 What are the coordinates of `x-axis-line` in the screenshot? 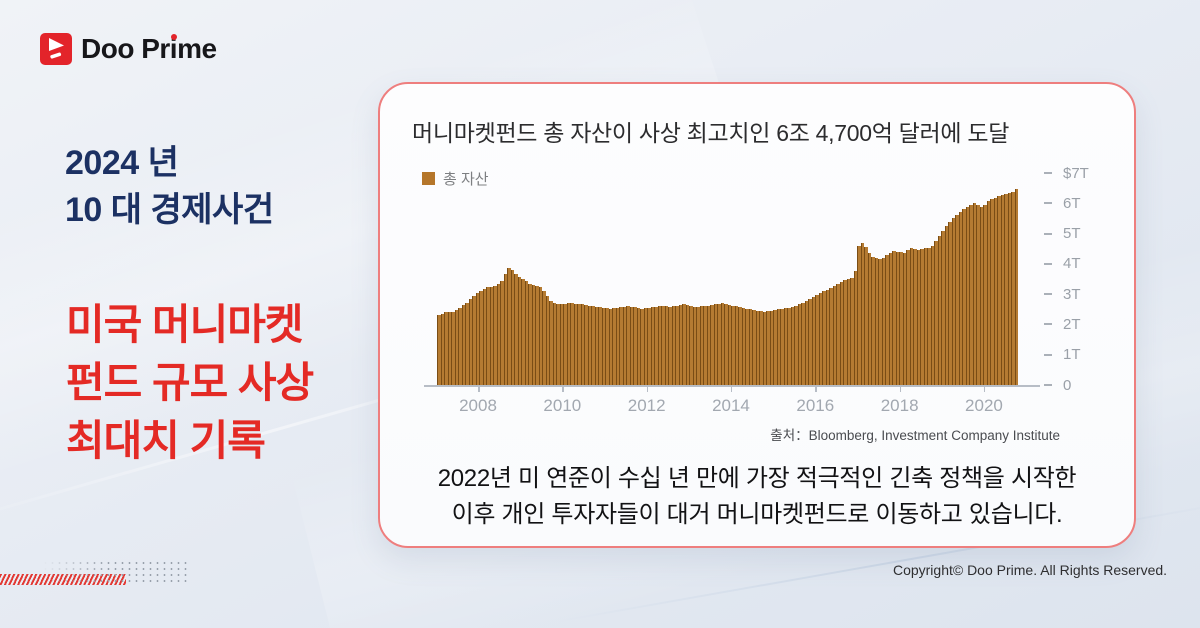 It's located at (732, 386).